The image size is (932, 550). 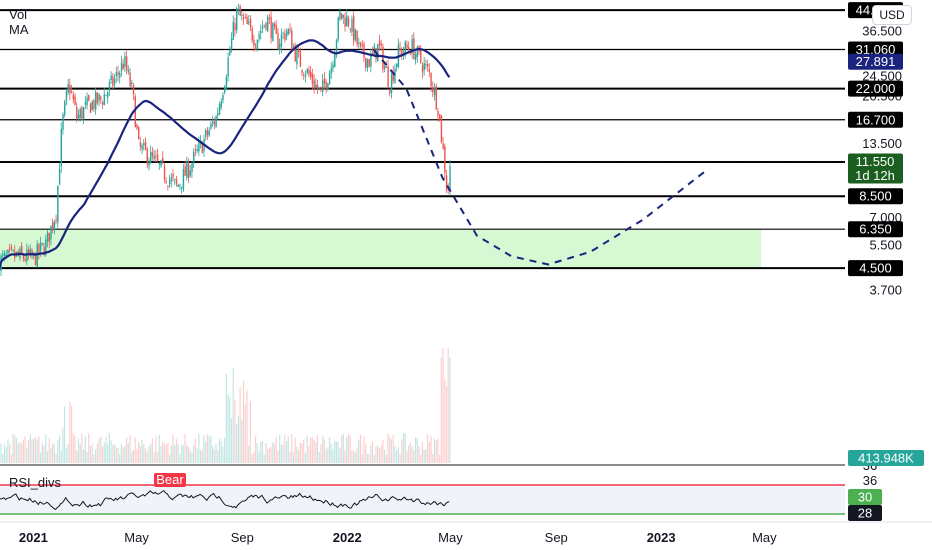 What do you see at coordinates (35, 482) in the screenshot?
I see `rsi-label: RSI_divs` at bounding box center [35, 482].